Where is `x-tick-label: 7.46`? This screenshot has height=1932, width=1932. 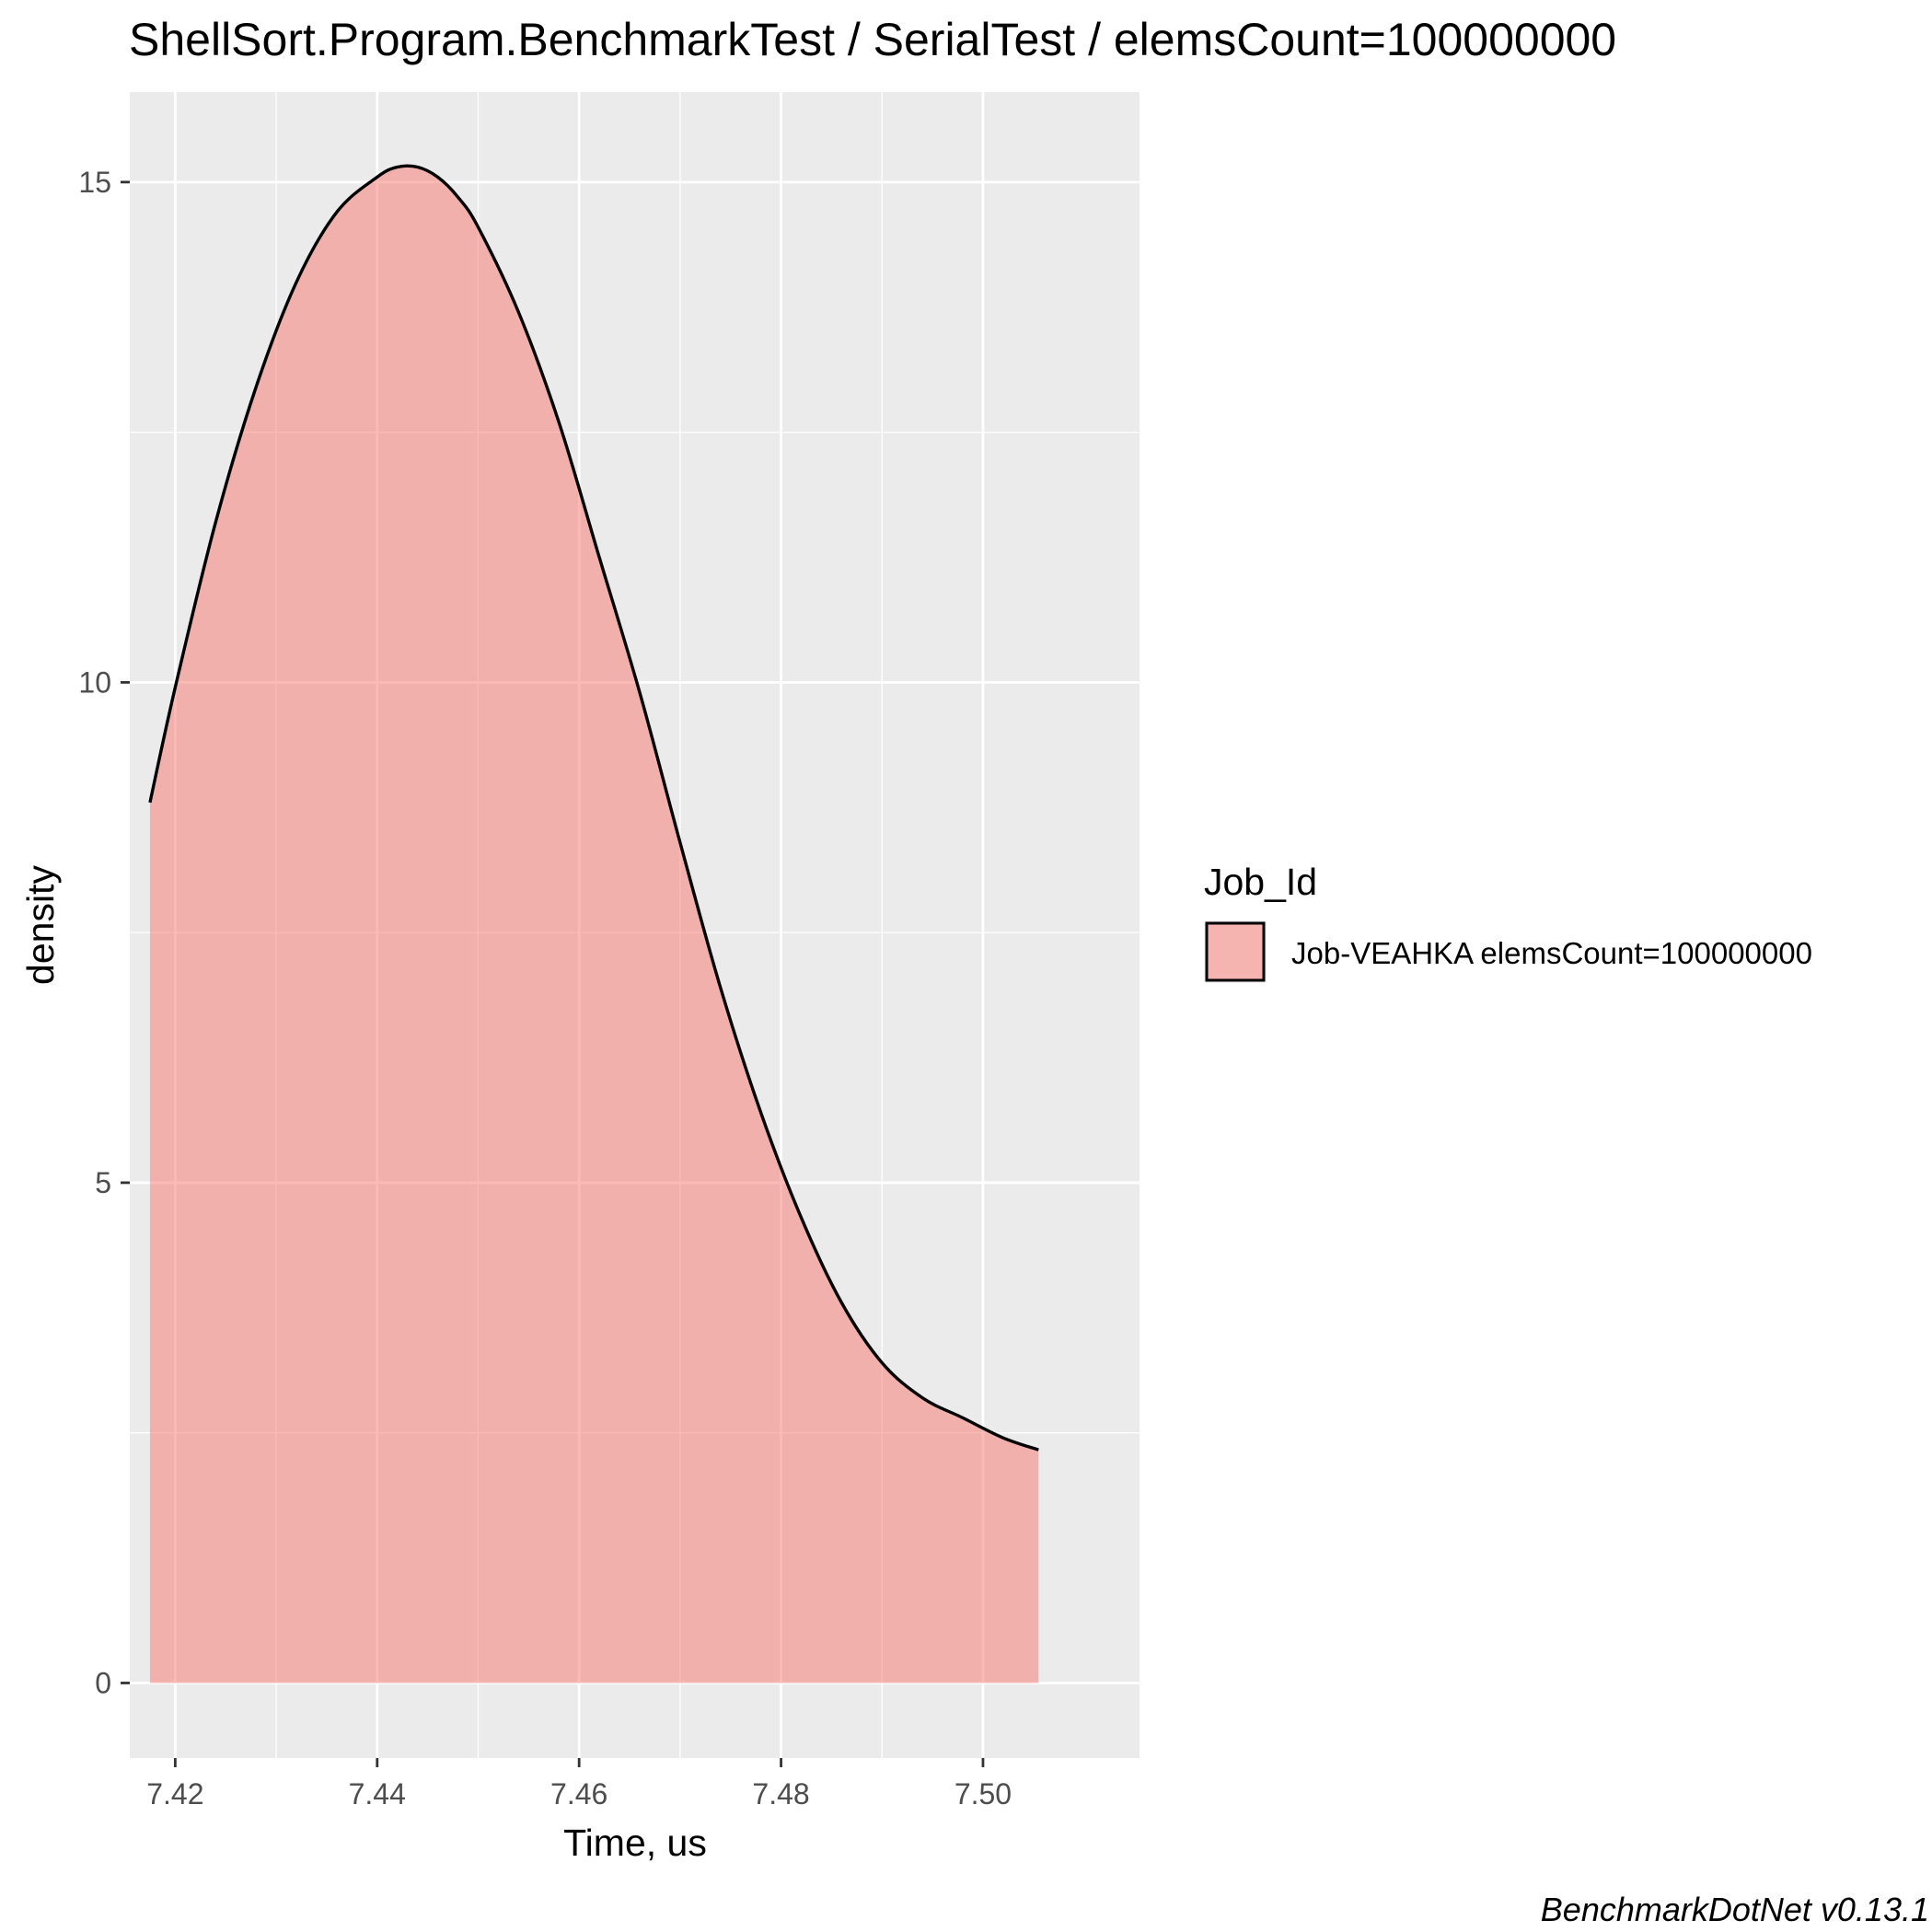 x-tick-label: 7.46 is located at coordinates (579, 1794).